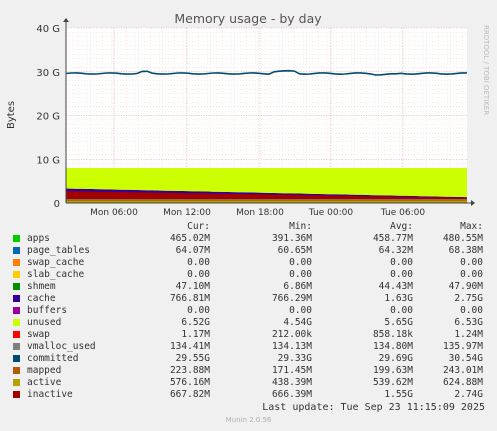 This screenshot has width=497, height=431. What do you see at coordinates (395, 358) in the screenshot?
I see `legend-avg: 29.69G` at bounding box center [395, 358].